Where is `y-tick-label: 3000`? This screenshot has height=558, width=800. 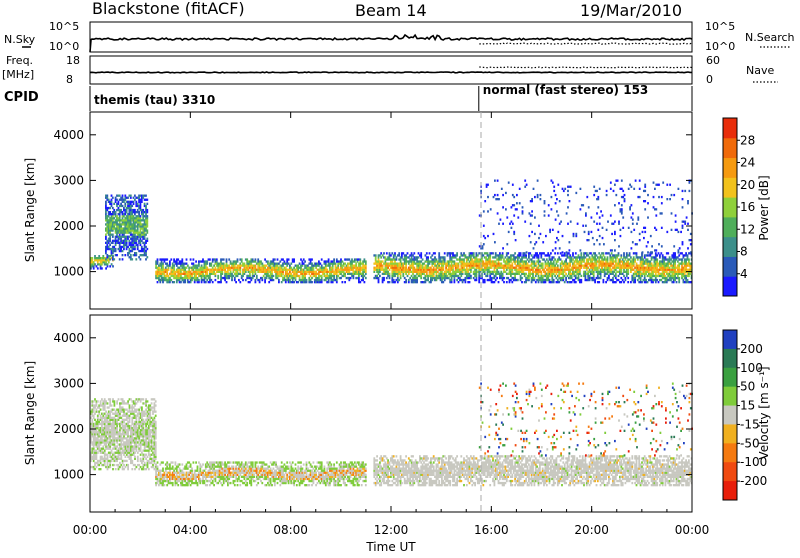
y-tick-label: 3000 is located at coordinates (68, 180).